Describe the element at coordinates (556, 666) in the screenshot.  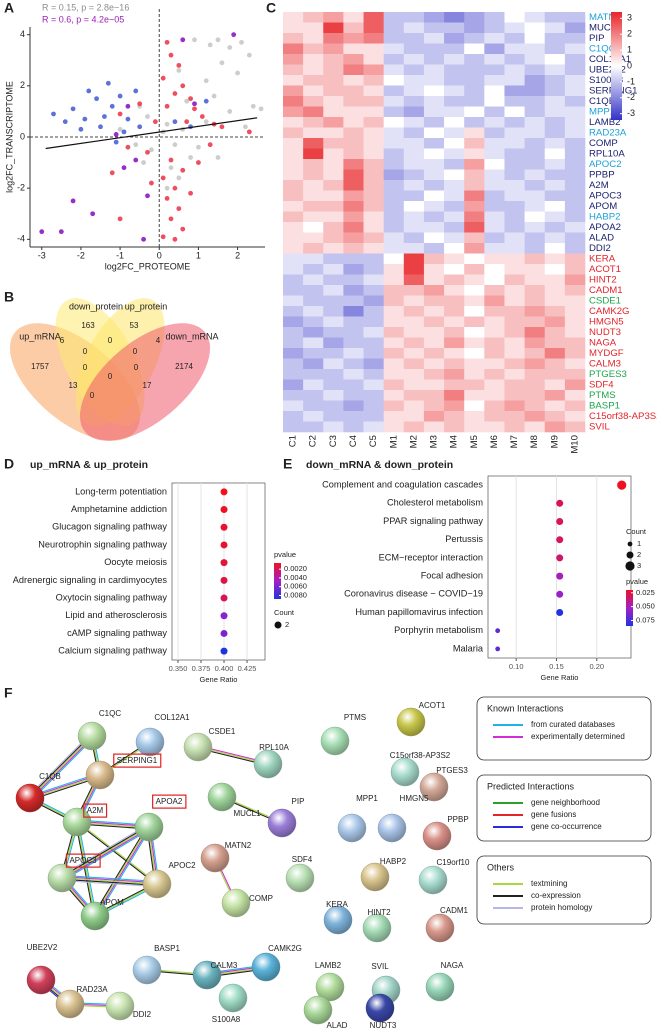
I see `x-tick-label: 0.15` at that location.